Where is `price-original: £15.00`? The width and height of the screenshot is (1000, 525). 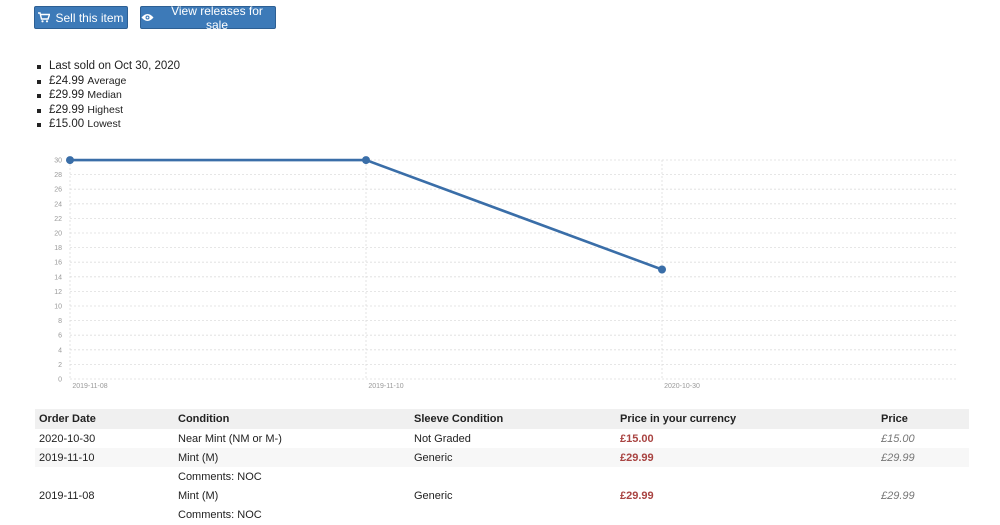
price-original: £15.00 is located at coordinates (898, 438).